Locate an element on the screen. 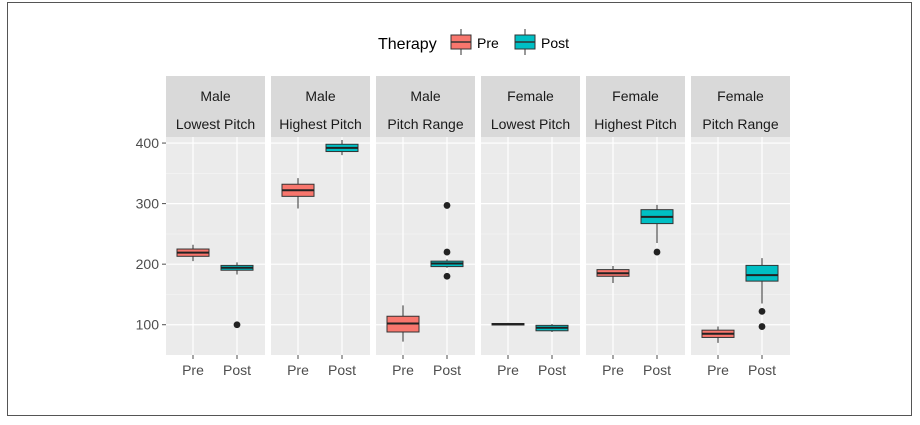  y-tick-label: 400 is located at coordinates (148, 143).